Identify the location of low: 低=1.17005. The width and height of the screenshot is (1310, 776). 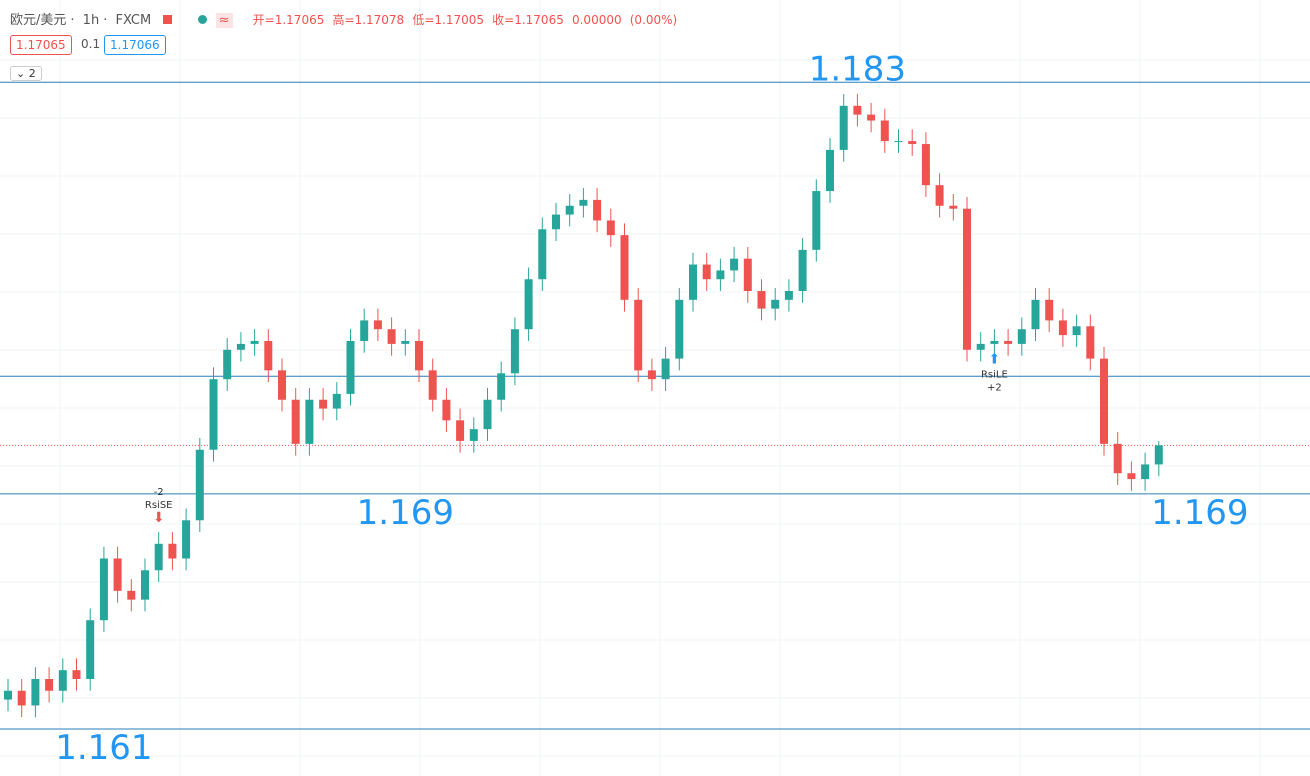
(448, 20).